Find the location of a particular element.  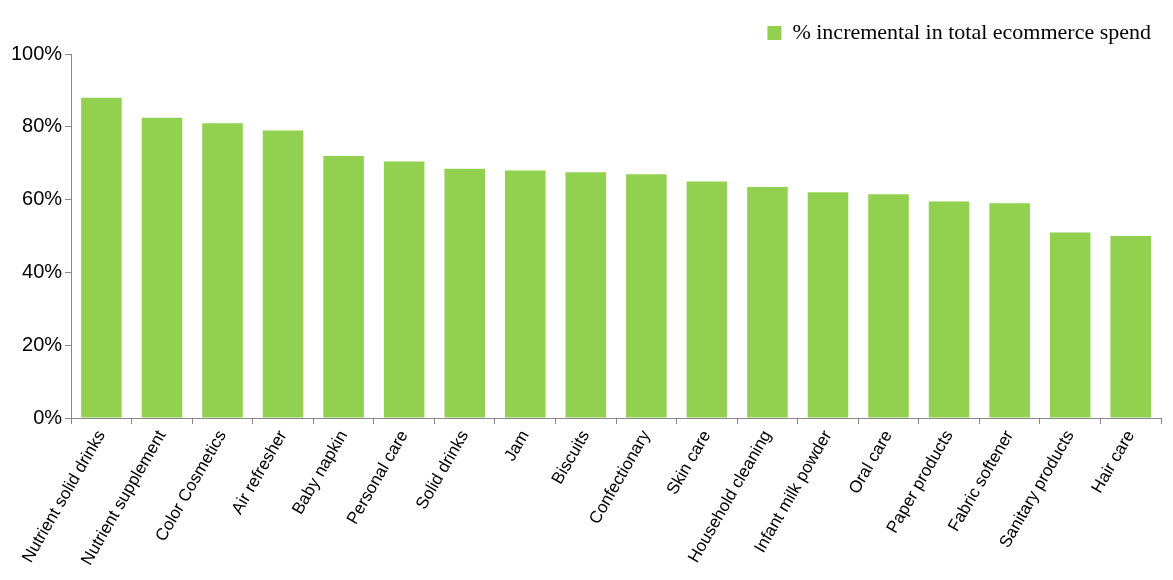

y-tick-label: 80% is located at coordinates (42, 125).